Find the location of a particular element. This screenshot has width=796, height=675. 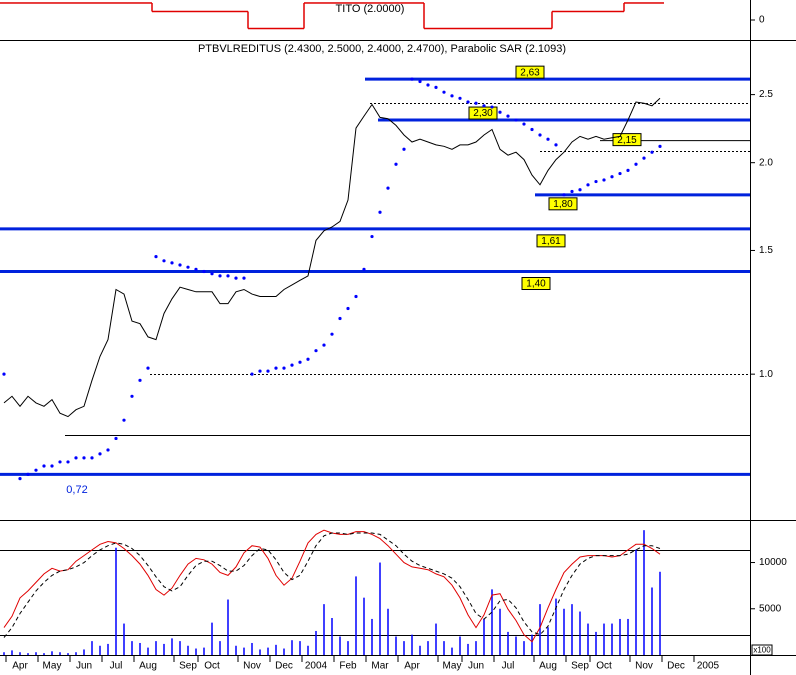

x-tick-label: Jul is located at coordinates (508, 666).